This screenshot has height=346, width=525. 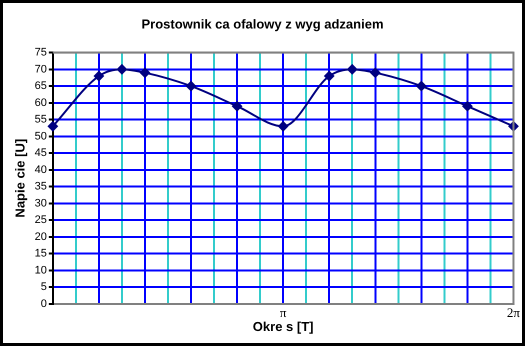 What do you see at coordinates (262, 24) in the screenshot?
I see `chart-title: Prostownik ca ofalowy z wyg adzaniem` at bounding box center [262, 24].